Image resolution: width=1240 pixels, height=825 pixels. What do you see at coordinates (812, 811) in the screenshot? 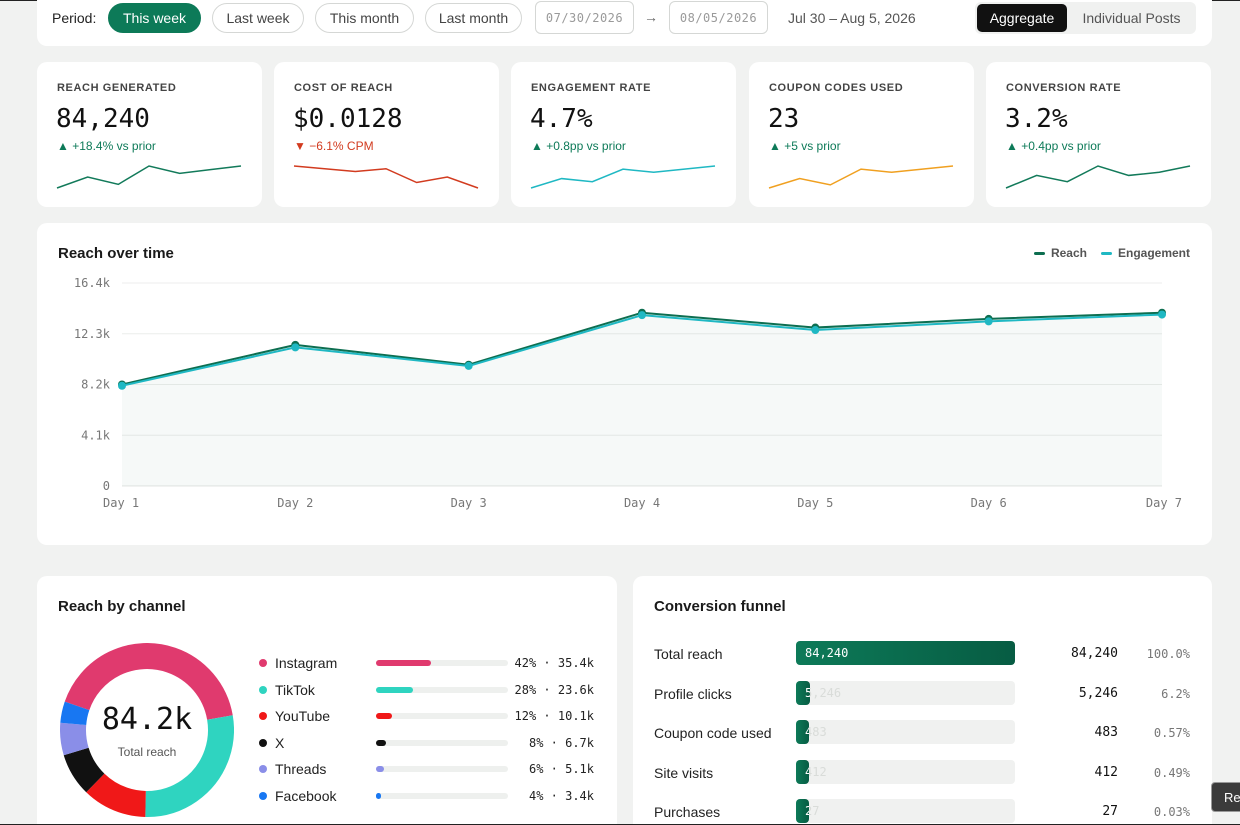
I see `funnel-bar-value-overflow: 27` at bounding box center [812, 811].